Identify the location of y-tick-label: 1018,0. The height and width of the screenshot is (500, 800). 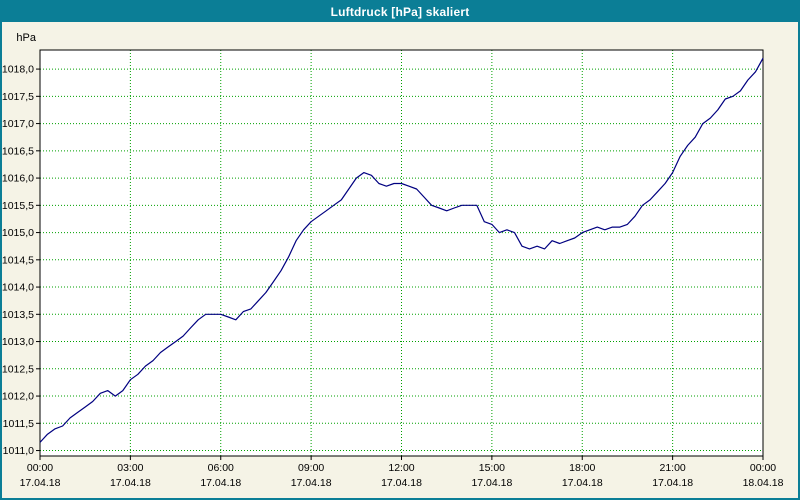
(18, 70).